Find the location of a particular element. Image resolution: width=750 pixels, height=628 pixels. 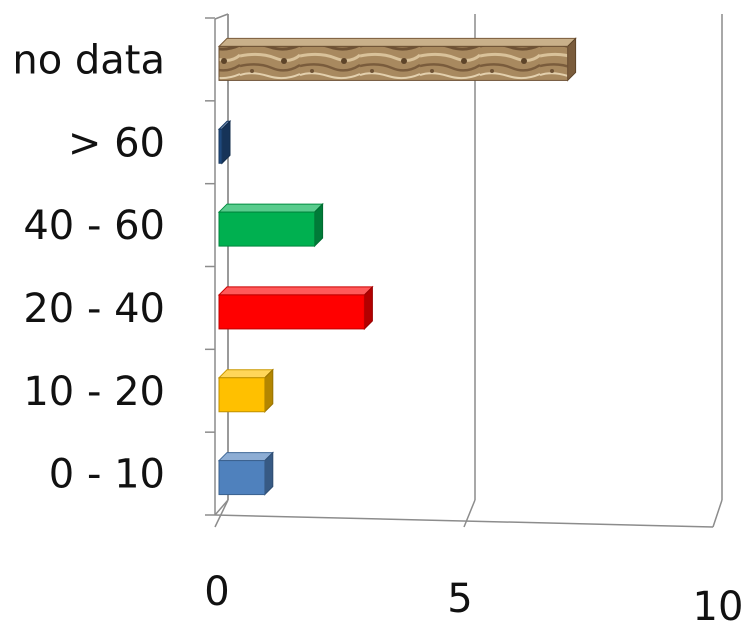

category-label: 10 - 20 is located at coordinates (94, 392).